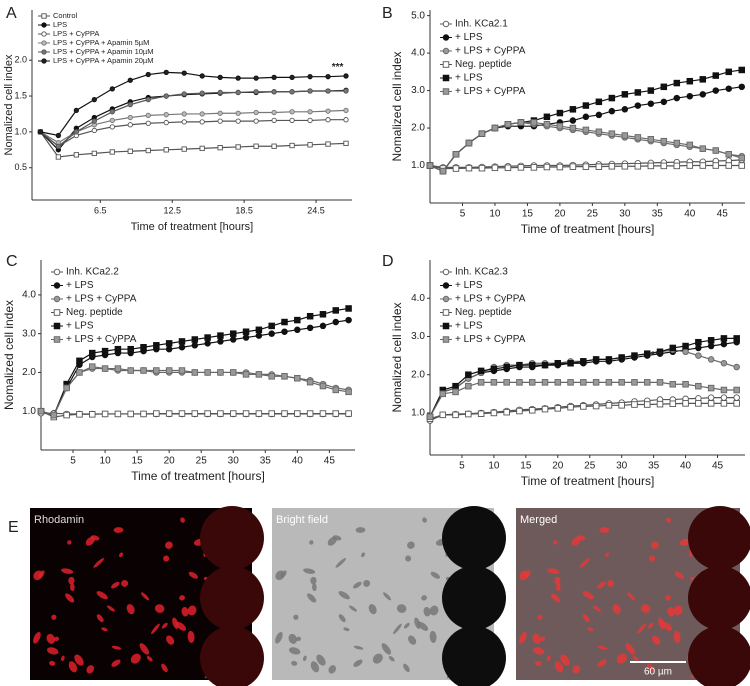  I want to click on legend-label: + LPS + CyPPA, so click(490, 51).